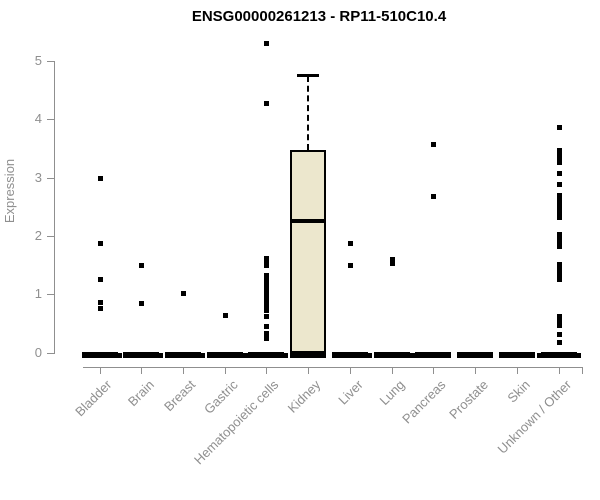 The image size is (600, 500). Describe the element at coordinates (308, 221) in the screenshot. I see `median-line` at that location.